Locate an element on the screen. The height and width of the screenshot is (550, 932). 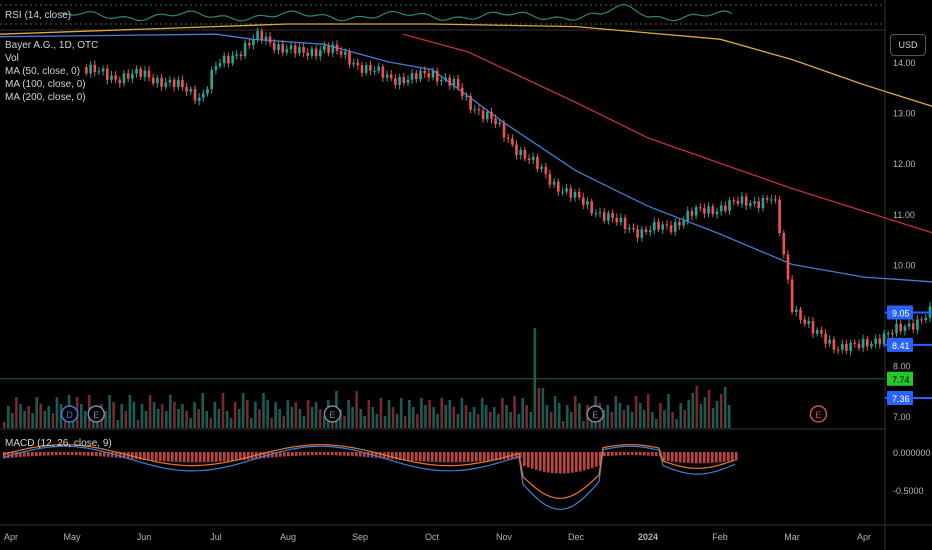
time-tick-label: Dec is located at coordinates (576, 537).